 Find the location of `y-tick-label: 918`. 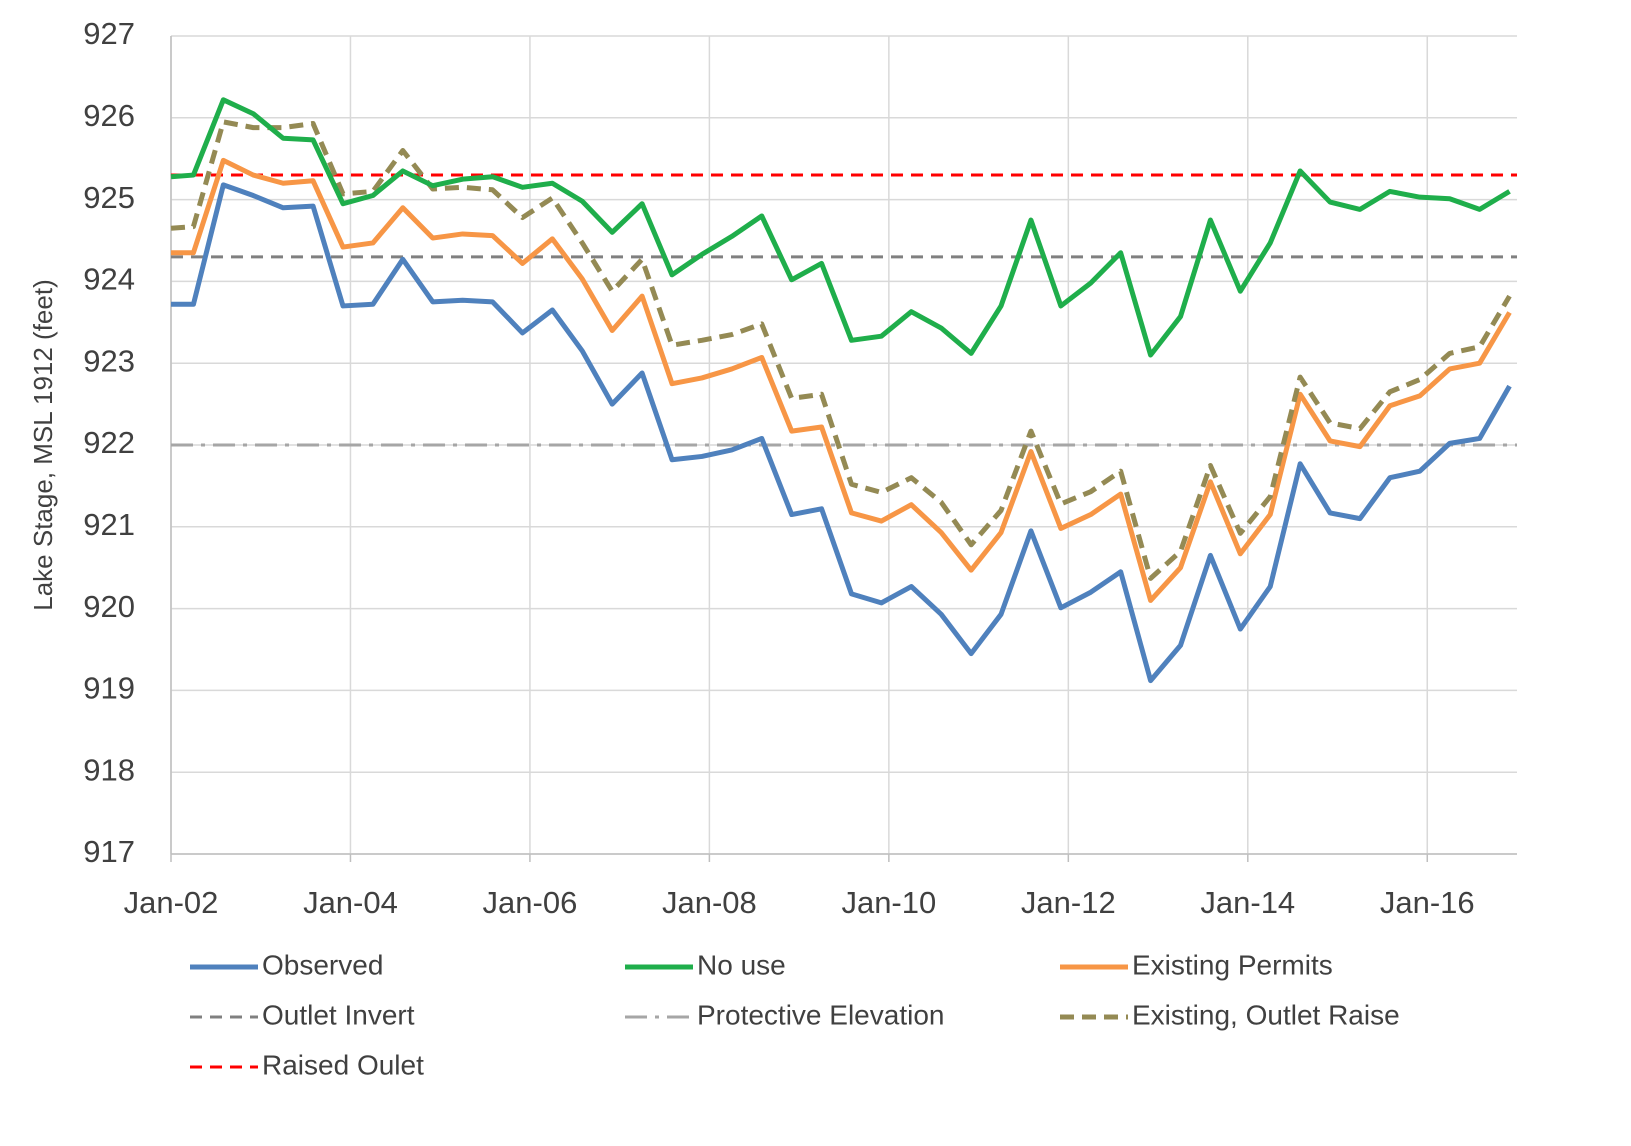

y-tick-label: 918 is located at coordinates (109, 769).